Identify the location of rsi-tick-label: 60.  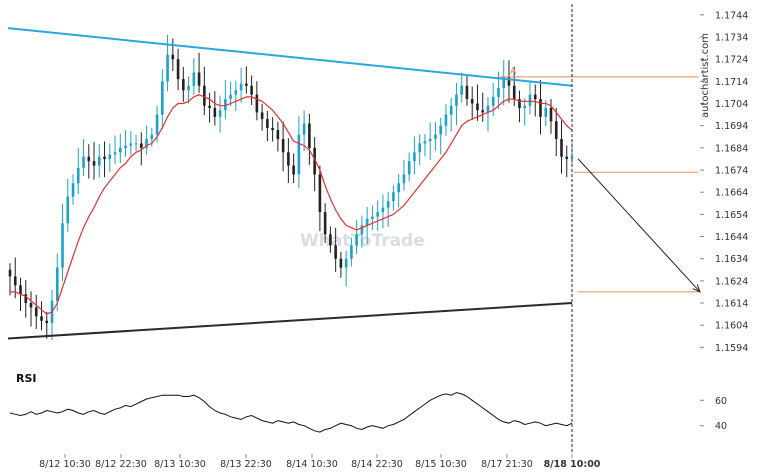
(721, 401).